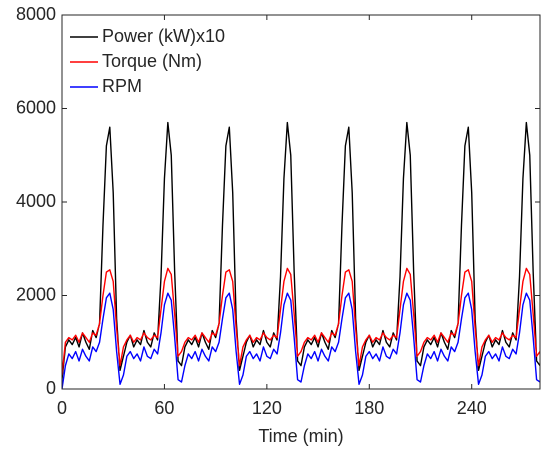 The width and height of the screenshot is (550, 454). What do you see at coordinates (267, 408) in the screenshot?
I see `x-tick-label: 120` at bounding box center [267, 408].